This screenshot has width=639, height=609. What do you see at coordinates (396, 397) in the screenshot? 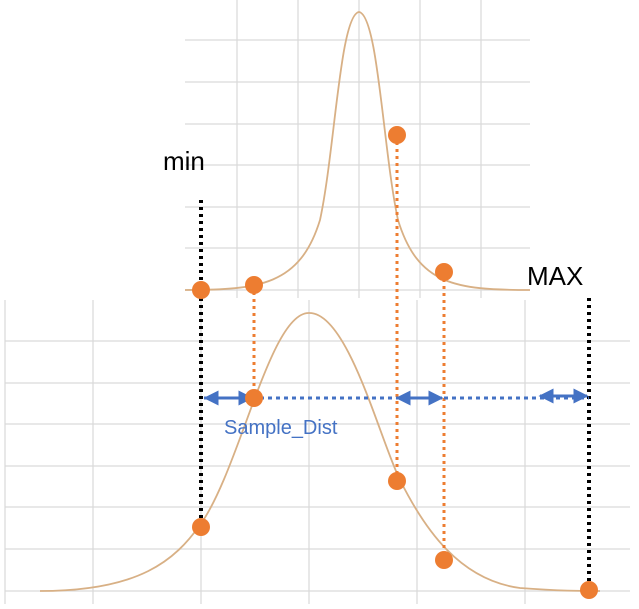
I see `sample-dist-arrows` at bounding box center [396, 397].